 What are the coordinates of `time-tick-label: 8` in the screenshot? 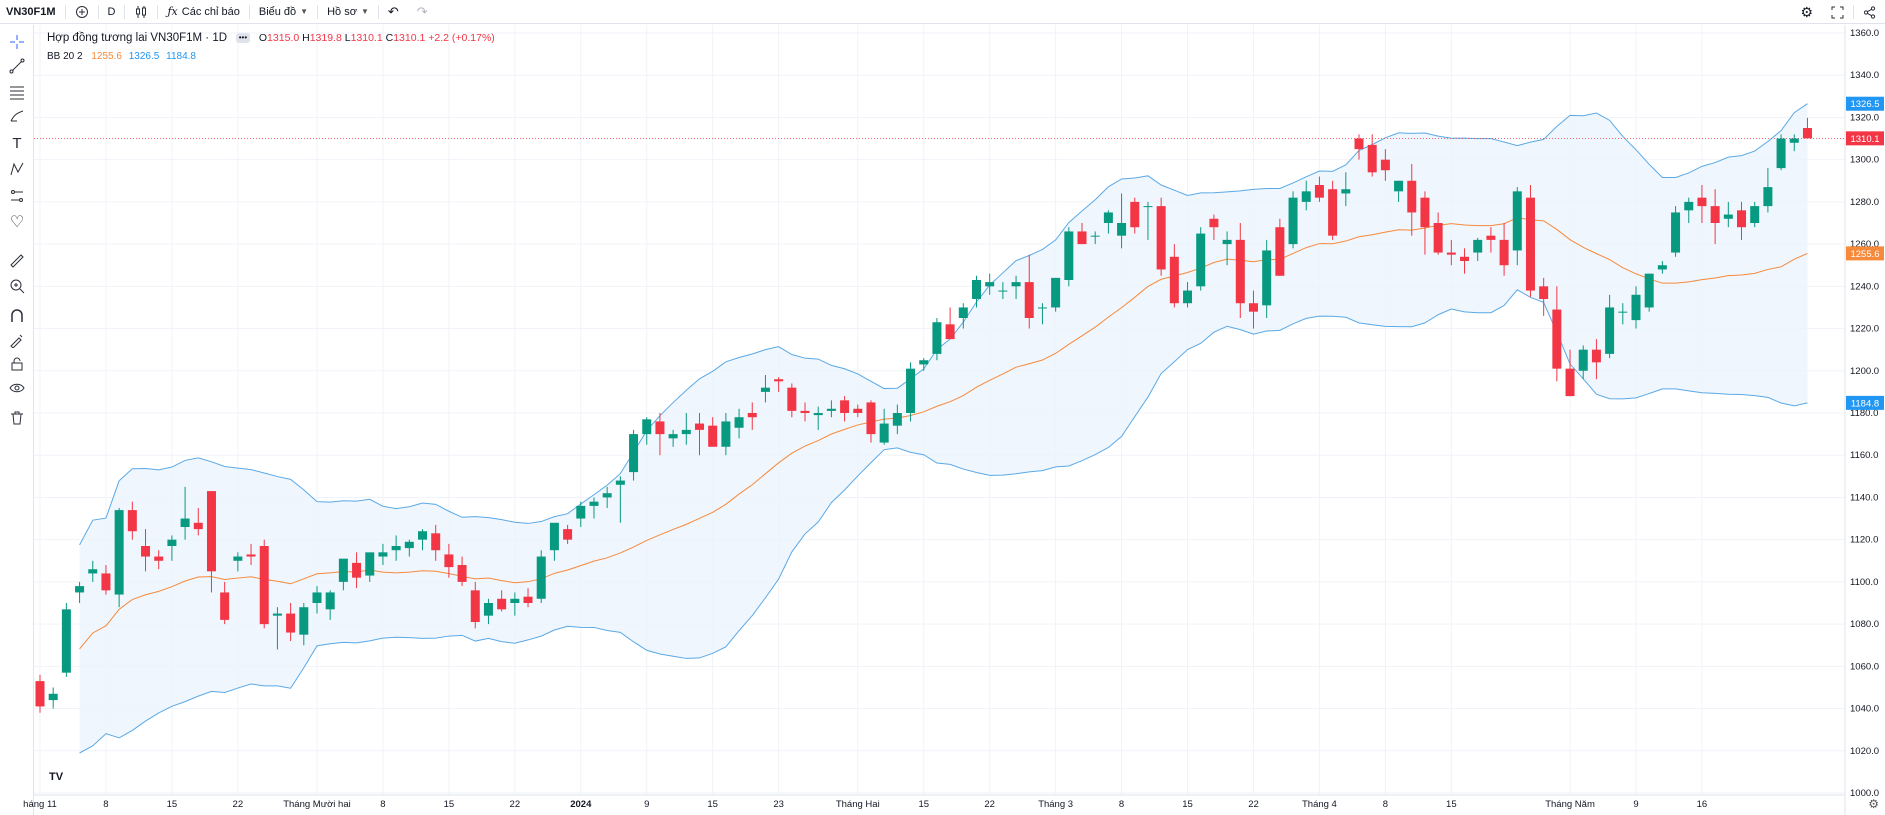 It's located at (105, 804).